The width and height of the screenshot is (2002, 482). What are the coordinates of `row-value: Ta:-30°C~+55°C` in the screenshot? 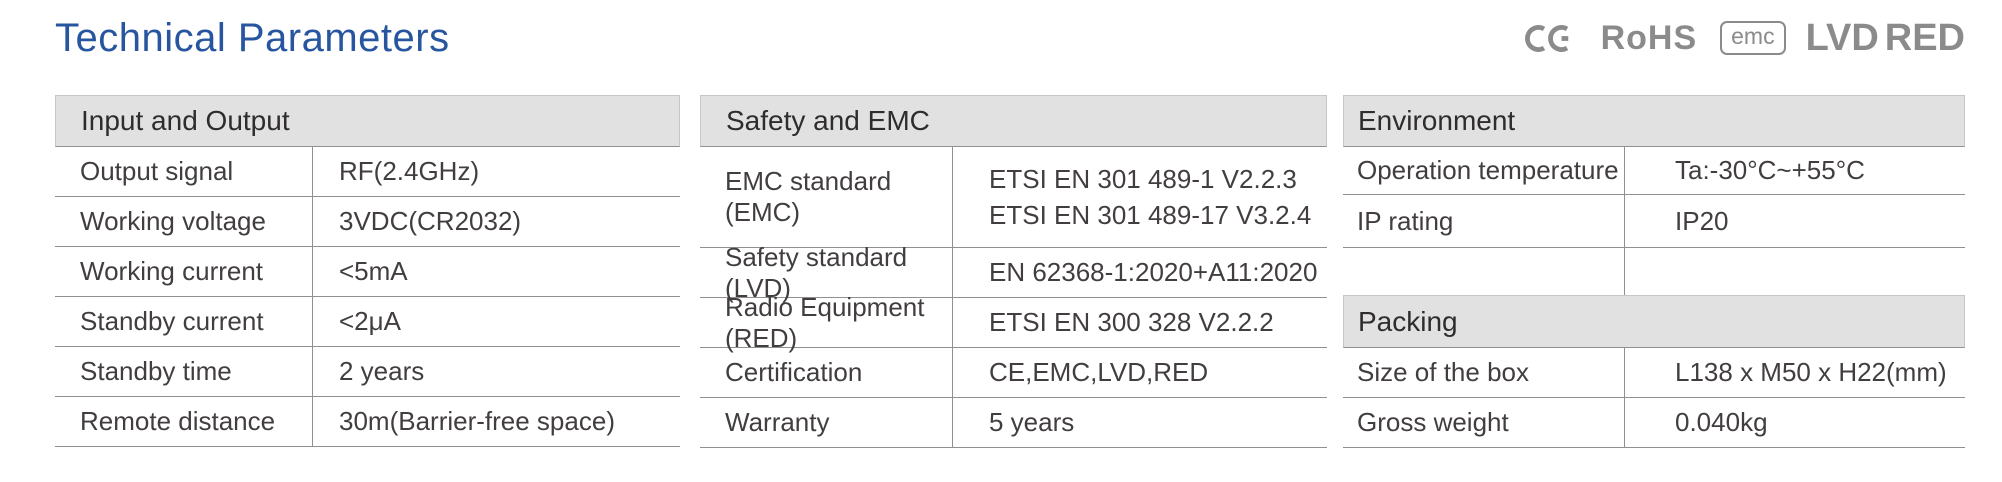 It's located at (1794, 170).